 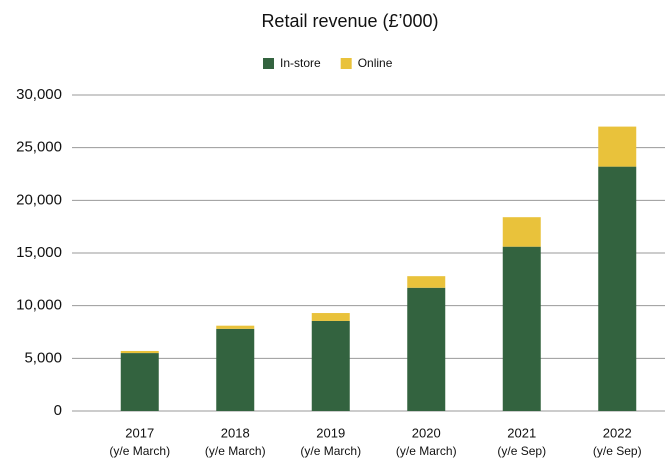 I want to click on y-tick-label: 30,000, so click(x=39, y=94).